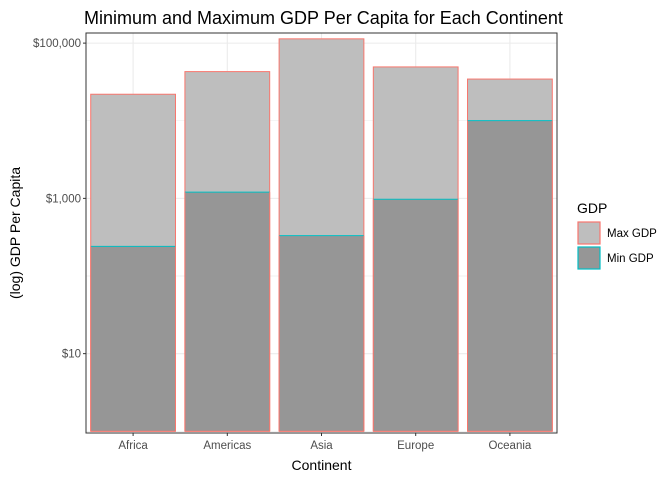  What do you see at coordinates (15, 233) in the screenshot?
I see `y-axis-title: (log) GDP Per Capita` at bounding box center [15, 233].